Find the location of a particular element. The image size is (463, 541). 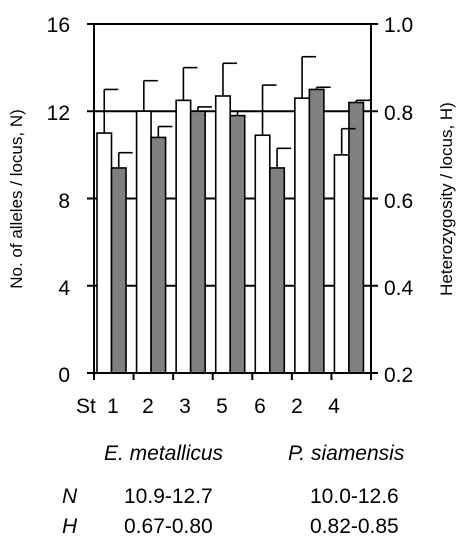

x-axis-prefix: St is located at coordinates (86, 406).